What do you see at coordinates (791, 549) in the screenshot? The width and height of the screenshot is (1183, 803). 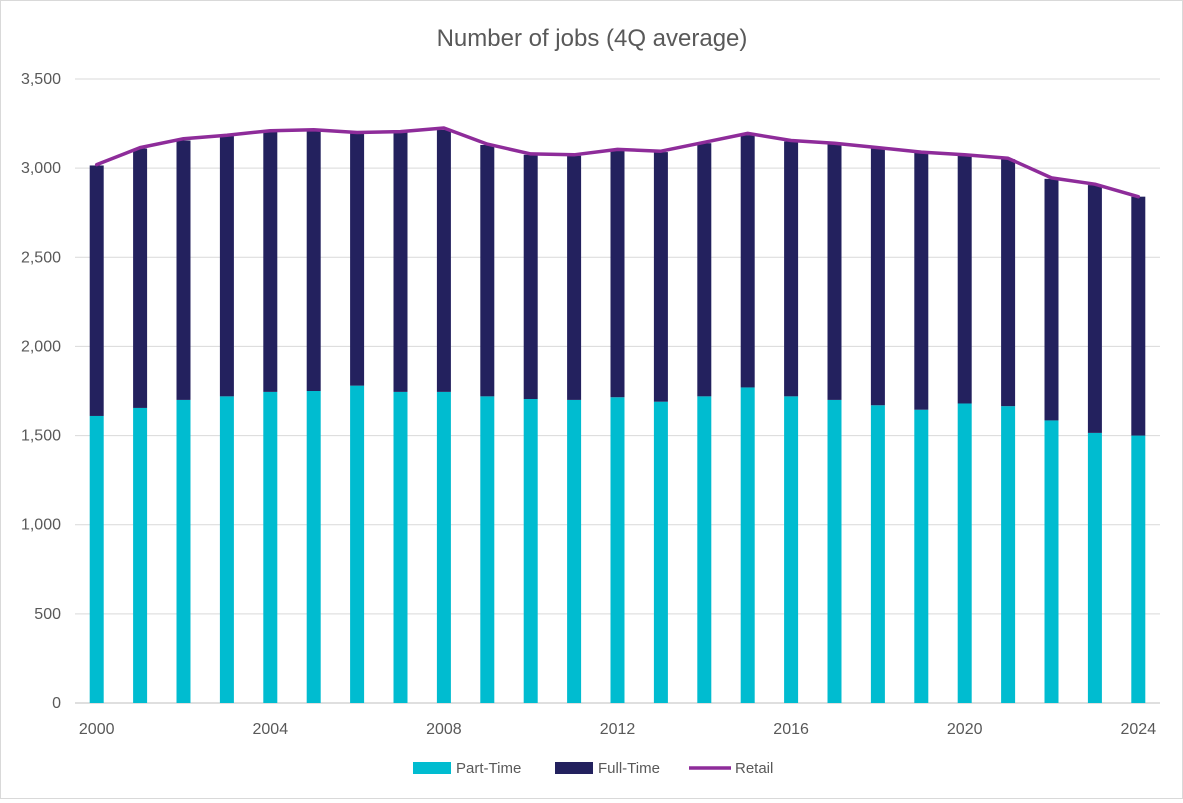 I see `bar-part-time-2016` at bounding box center [791, 549].